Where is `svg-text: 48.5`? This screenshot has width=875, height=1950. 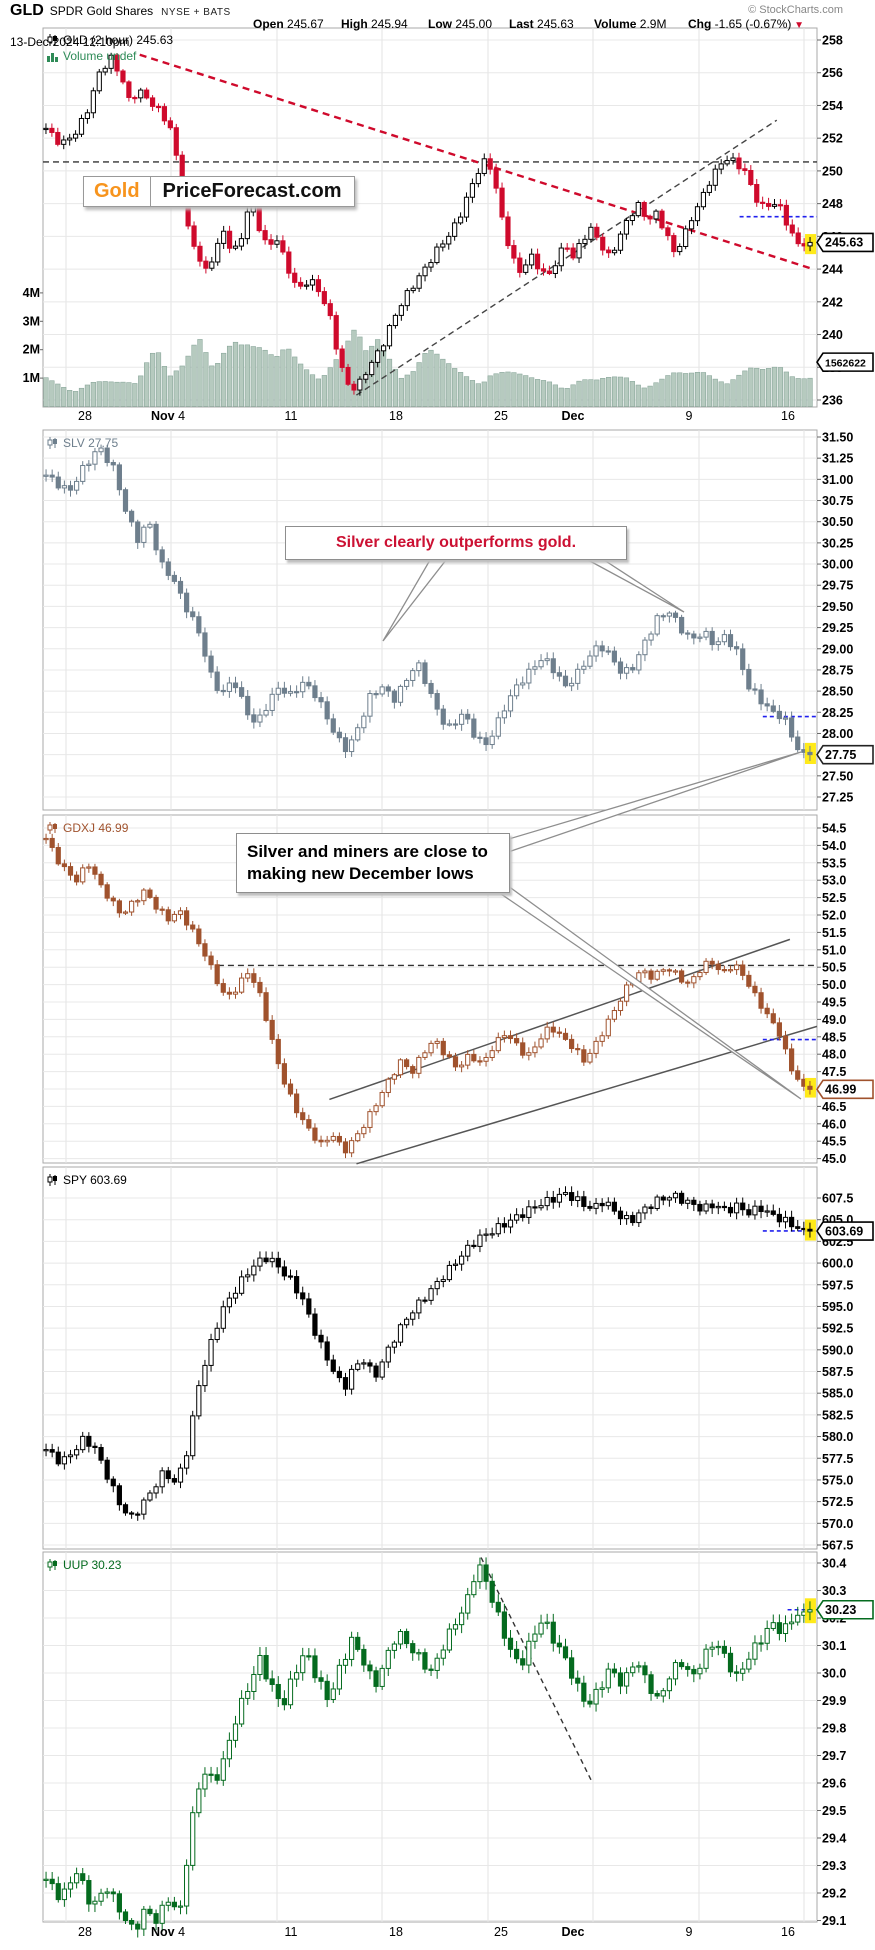
svg-text: 48.5 is located at coordinates (834, 1037).